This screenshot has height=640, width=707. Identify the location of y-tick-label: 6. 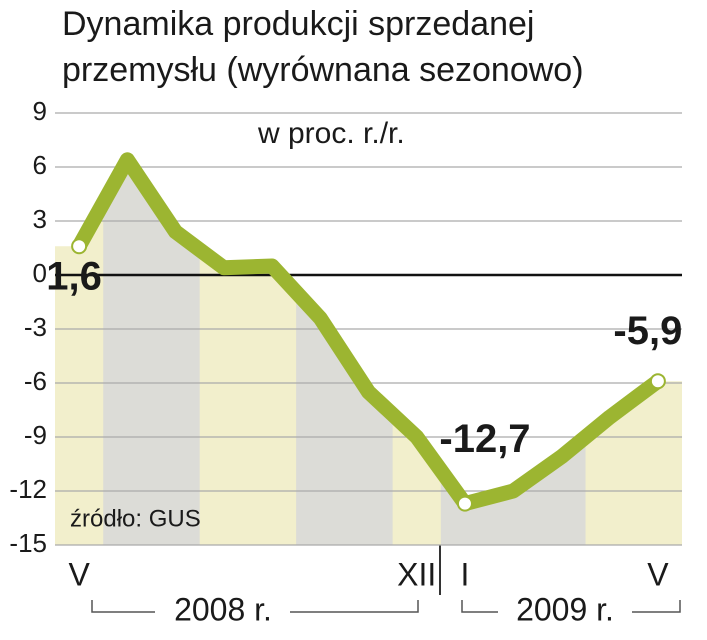
(40, 165).